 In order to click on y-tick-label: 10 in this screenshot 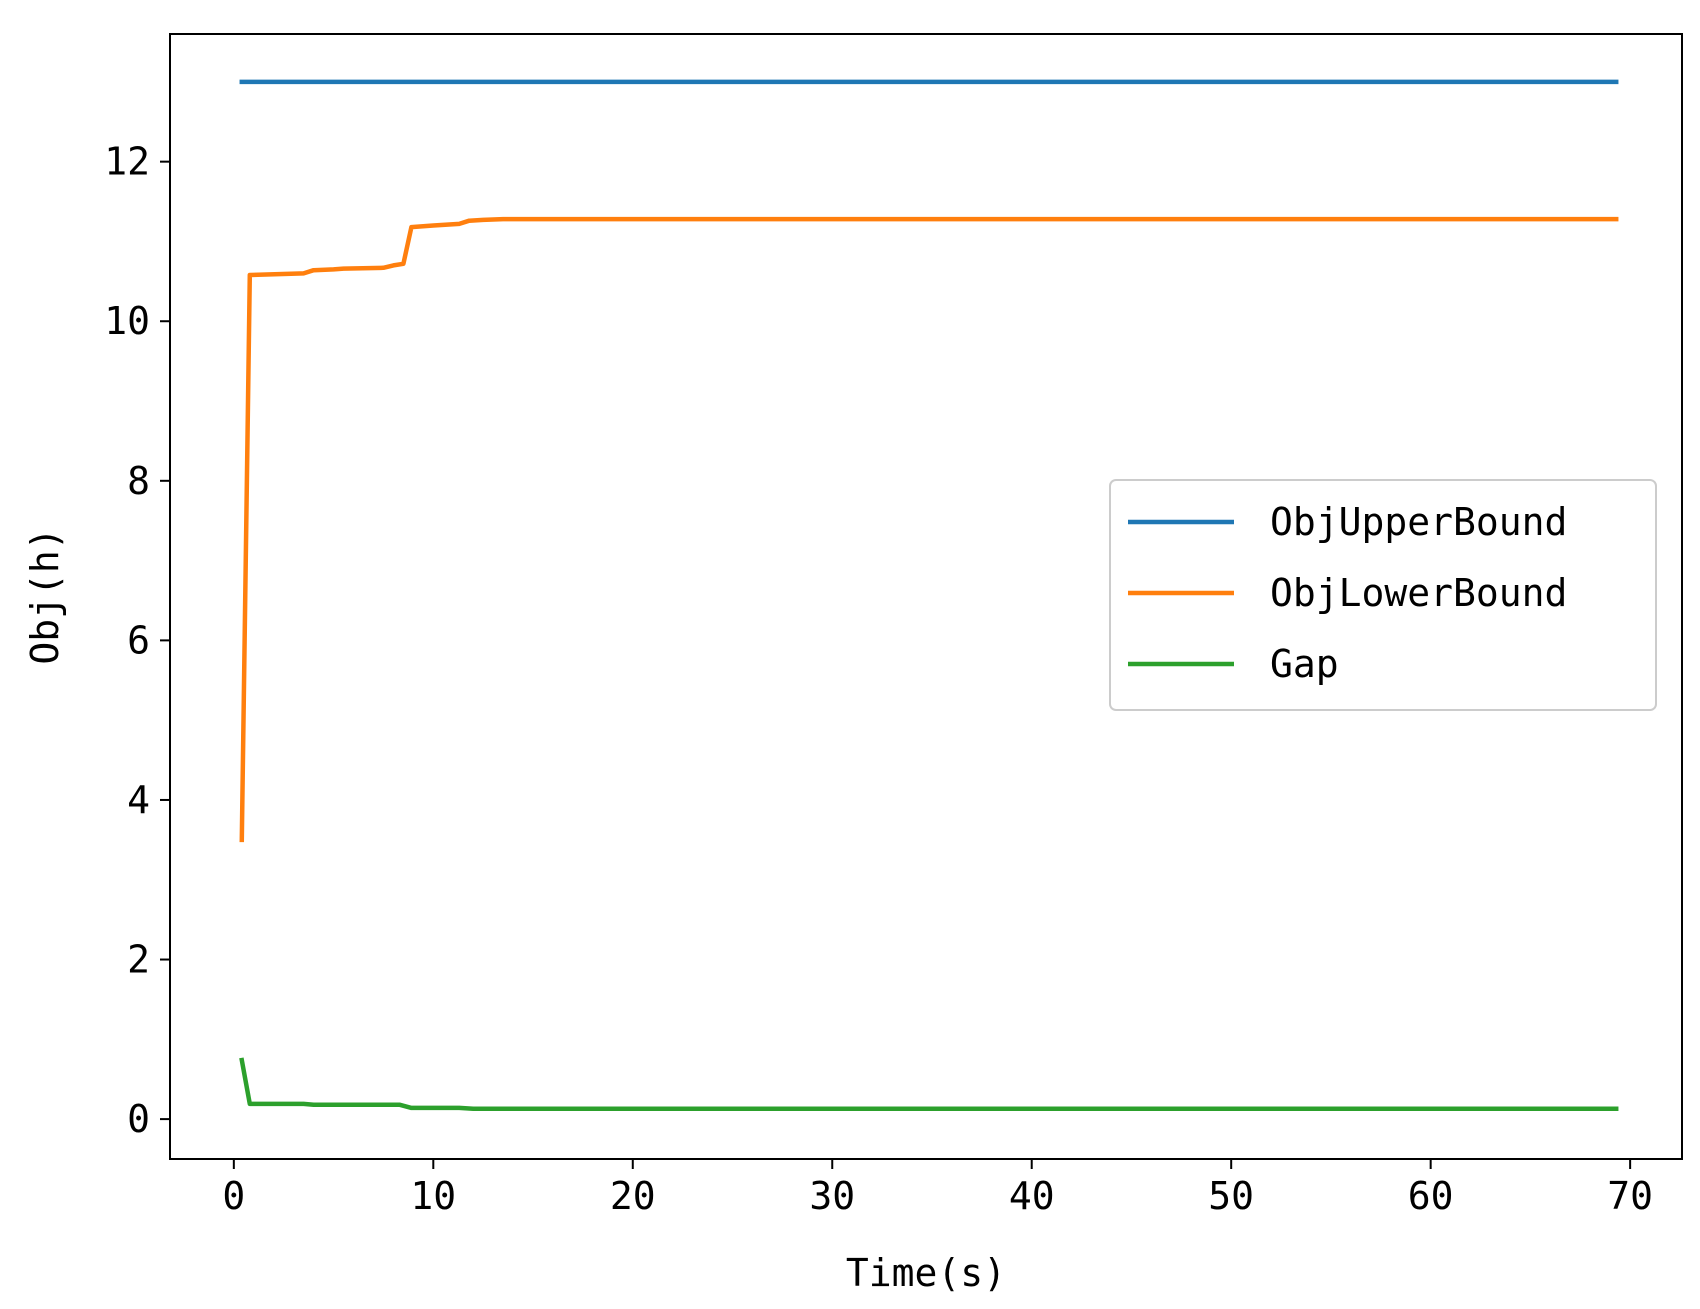, I will do `click(127, 321)`.